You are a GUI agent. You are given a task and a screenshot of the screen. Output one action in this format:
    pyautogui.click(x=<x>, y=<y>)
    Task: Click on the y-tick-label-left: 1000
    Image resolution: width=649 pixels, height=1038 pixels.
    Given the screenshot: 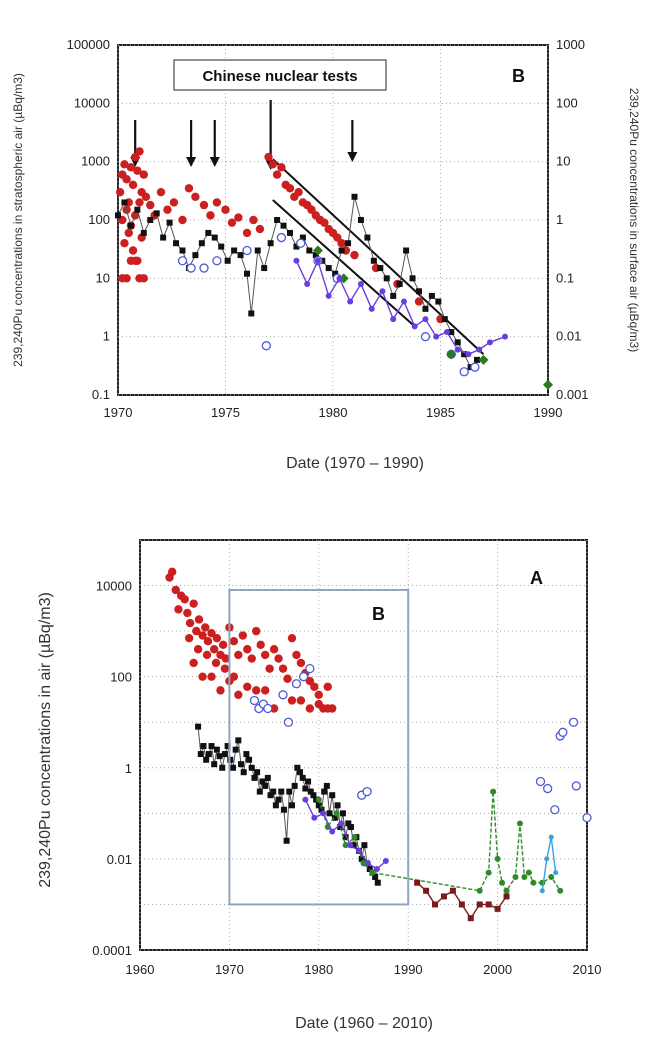 What is the action you would take?
    pyautogui.click(x=95, y=161)
    